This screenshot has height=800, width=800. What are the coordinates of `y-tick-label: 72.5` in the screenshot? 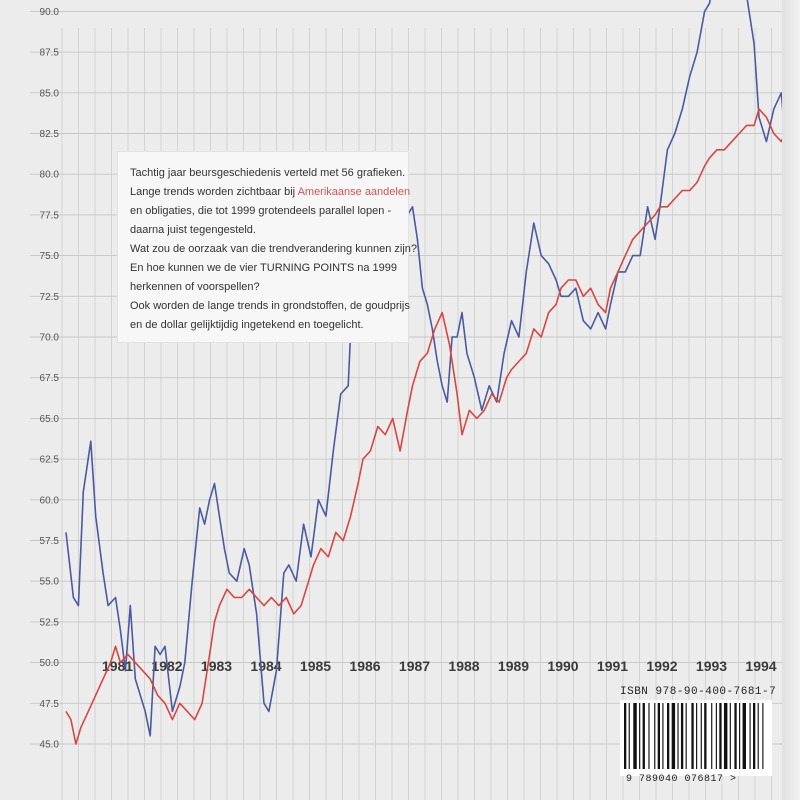 It's located at (50, 297).